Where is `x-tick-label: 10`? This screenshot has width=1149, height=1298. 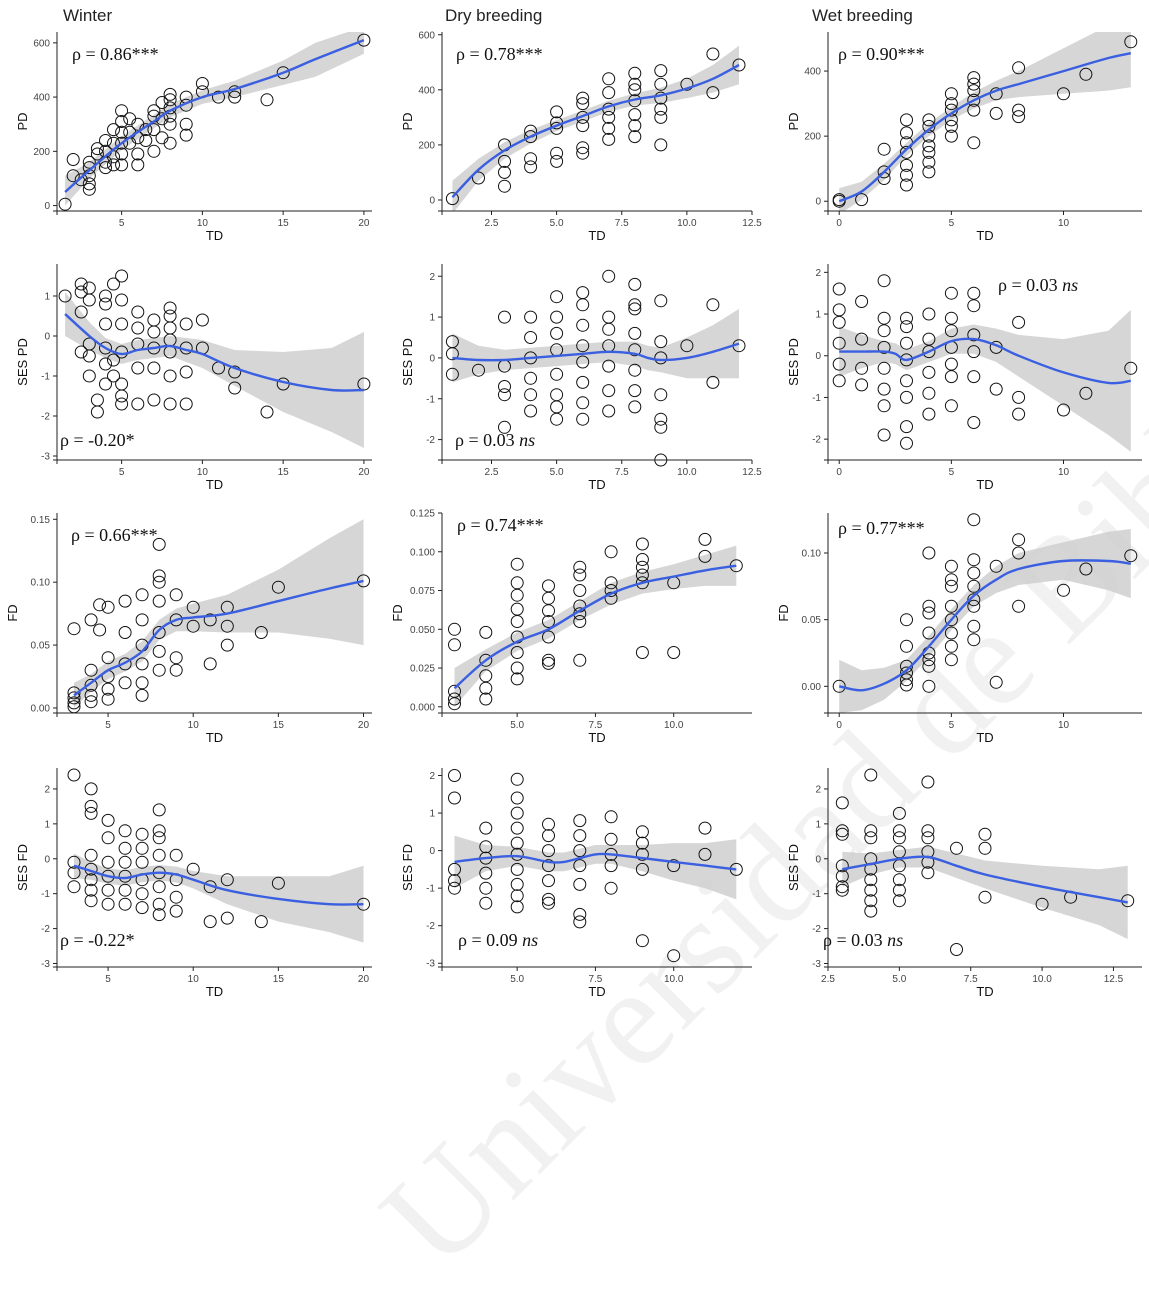
x-tick-label: 10 is located at coordinates (1064, 725).